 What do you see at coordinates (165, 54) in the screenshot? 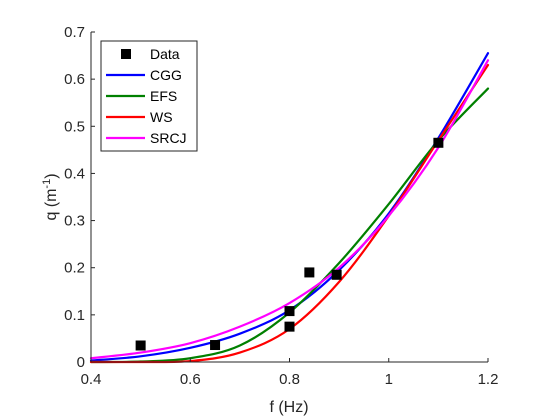
I see `legend-label-data: Data` at bounding box center [165, 54].